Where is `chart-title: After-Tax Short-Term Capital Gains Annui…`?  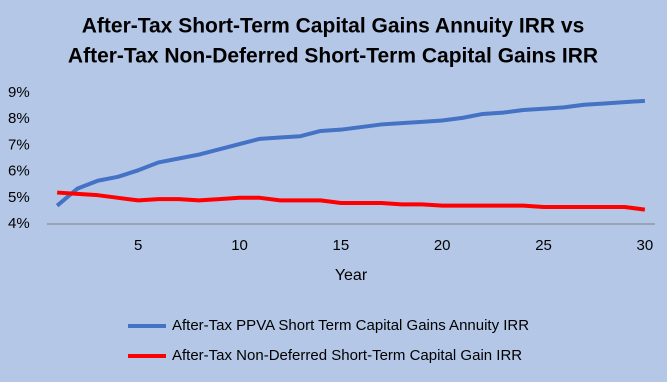 chart-title: After-Tax Short-Term Capital Gains Annui… is located at coordinates (333, 26).